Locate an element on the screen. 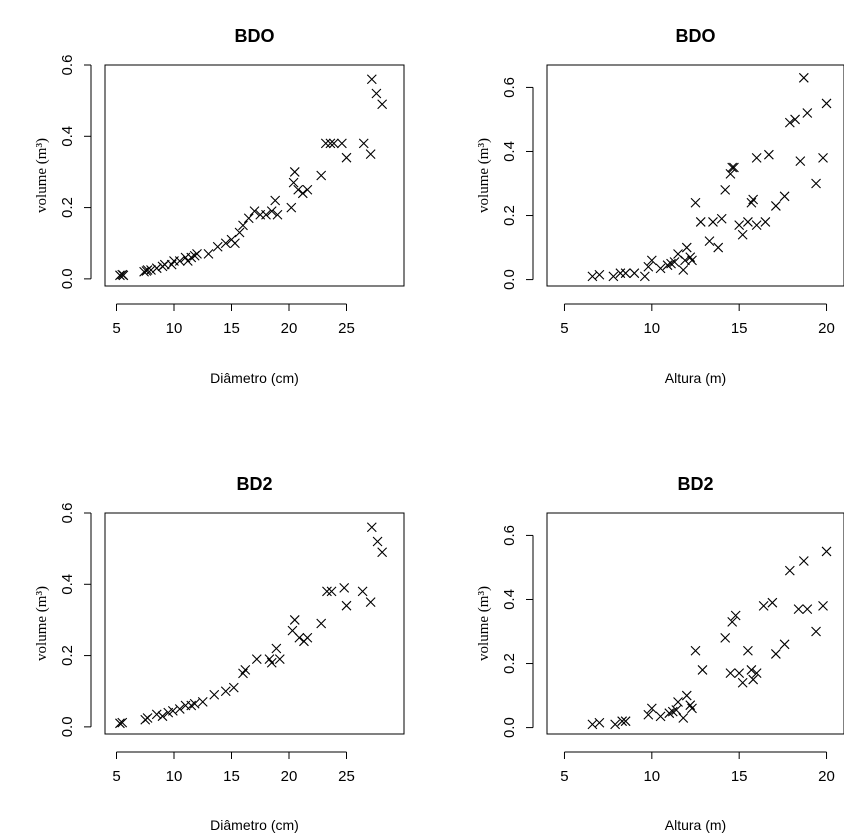 The image size is (844, 839). y-tick-label: 0.0 is located at coordinates (67, 726).